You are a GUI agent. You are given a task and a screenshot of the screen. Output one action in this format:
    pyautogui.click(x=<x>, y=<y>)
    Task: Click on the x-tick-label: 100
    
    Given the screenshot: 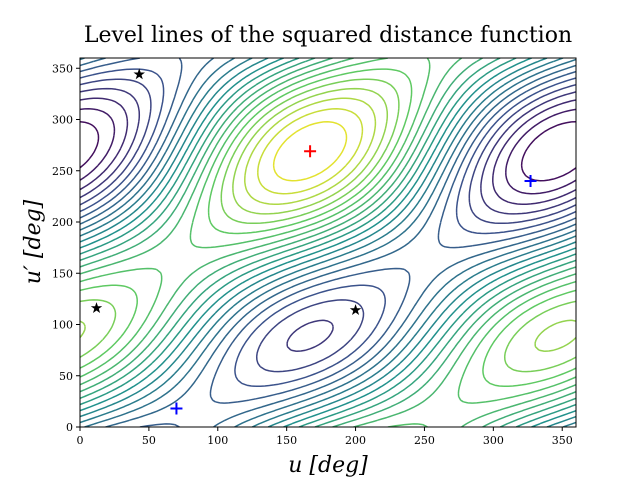 What is the action you would take?
    pyautogui.click(x=217, y=440)
    